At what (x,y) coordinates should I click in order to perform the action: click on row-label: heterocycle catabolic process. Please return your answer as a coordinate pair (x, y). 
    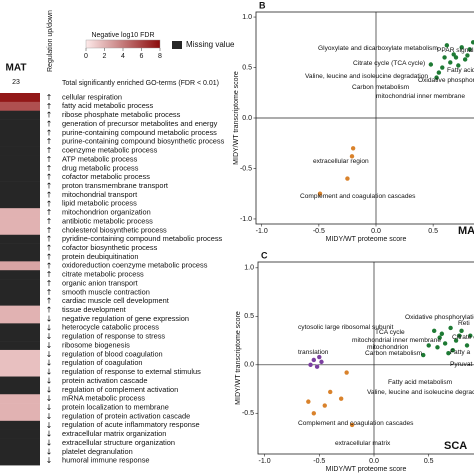
    Looking at the image, I should click on (110, 327).